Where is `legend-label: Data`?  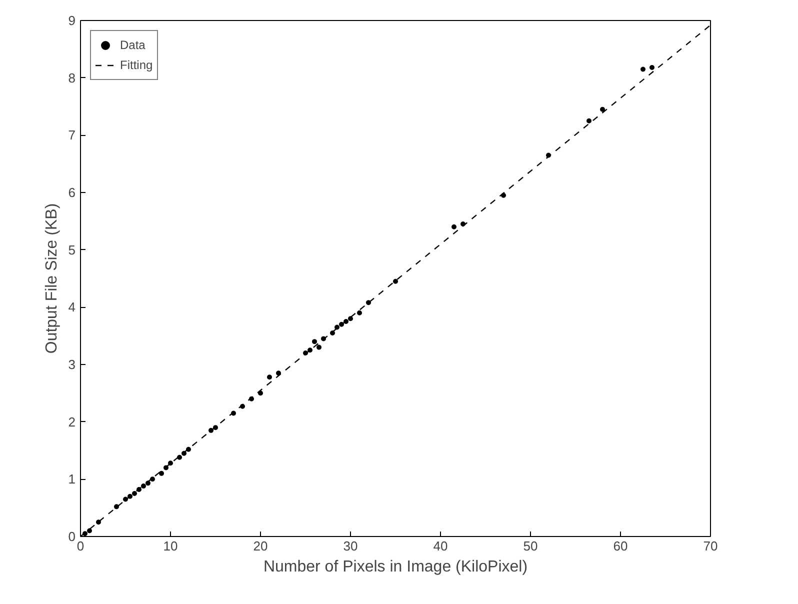 legend-label: Data is located at coordinates (133, 45).